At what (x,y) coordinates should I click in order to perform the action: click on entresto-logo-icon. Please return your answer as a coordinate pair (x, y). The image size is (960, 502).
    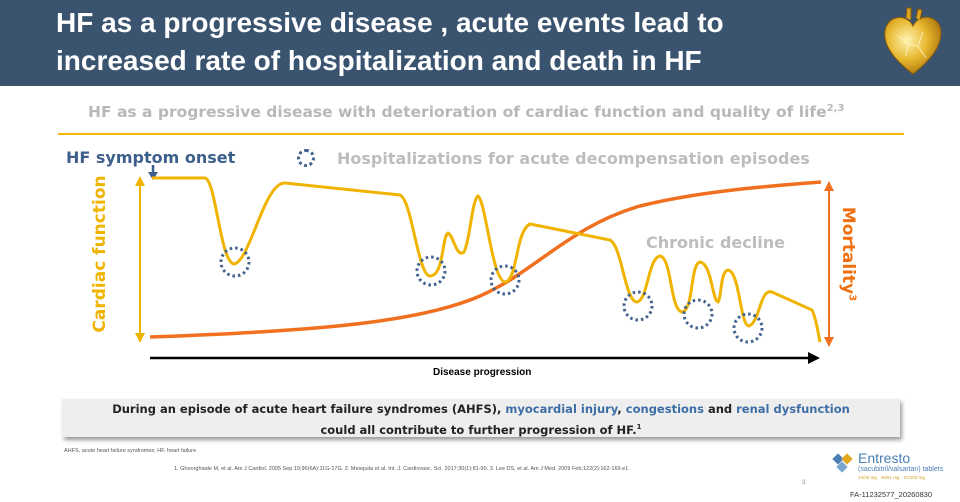
    Looking at the image, I should click on (842, 463).